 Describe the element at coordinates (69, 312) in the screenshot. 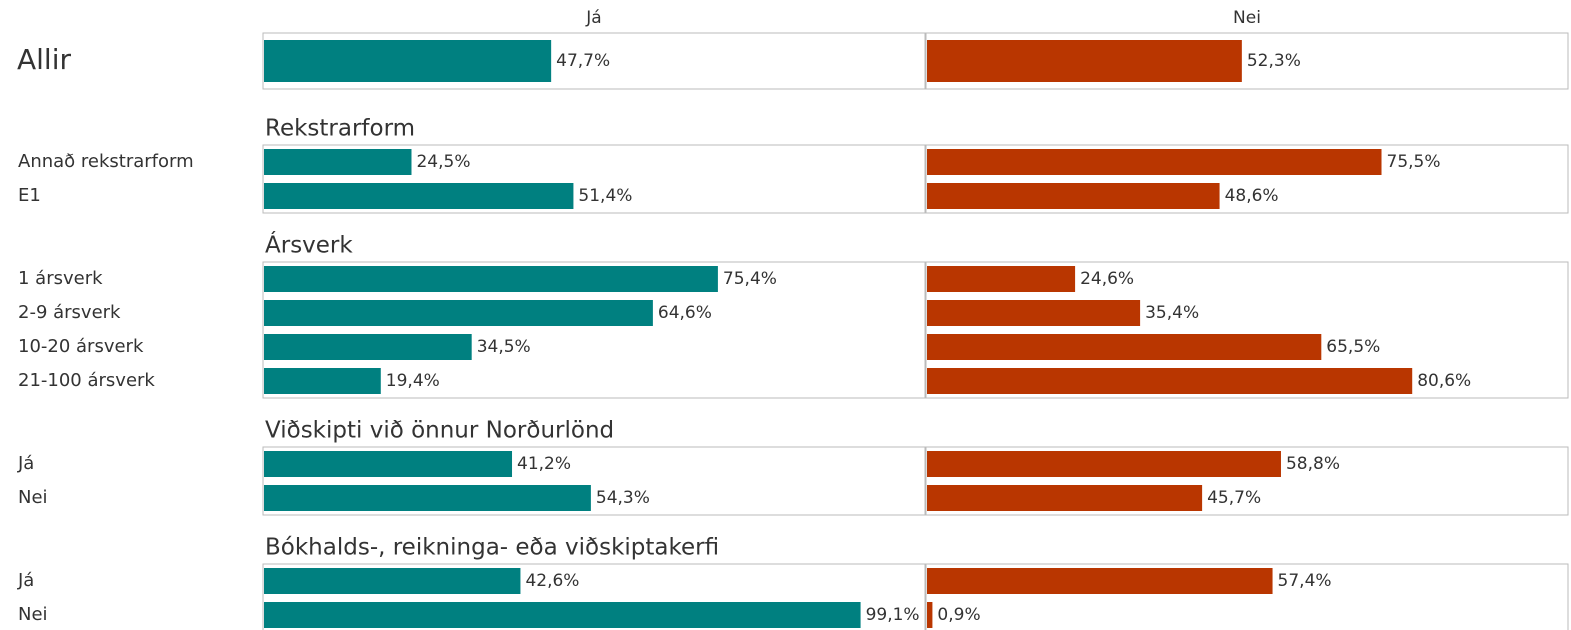

I see `row-label: 2-9 ársverk` at that location.